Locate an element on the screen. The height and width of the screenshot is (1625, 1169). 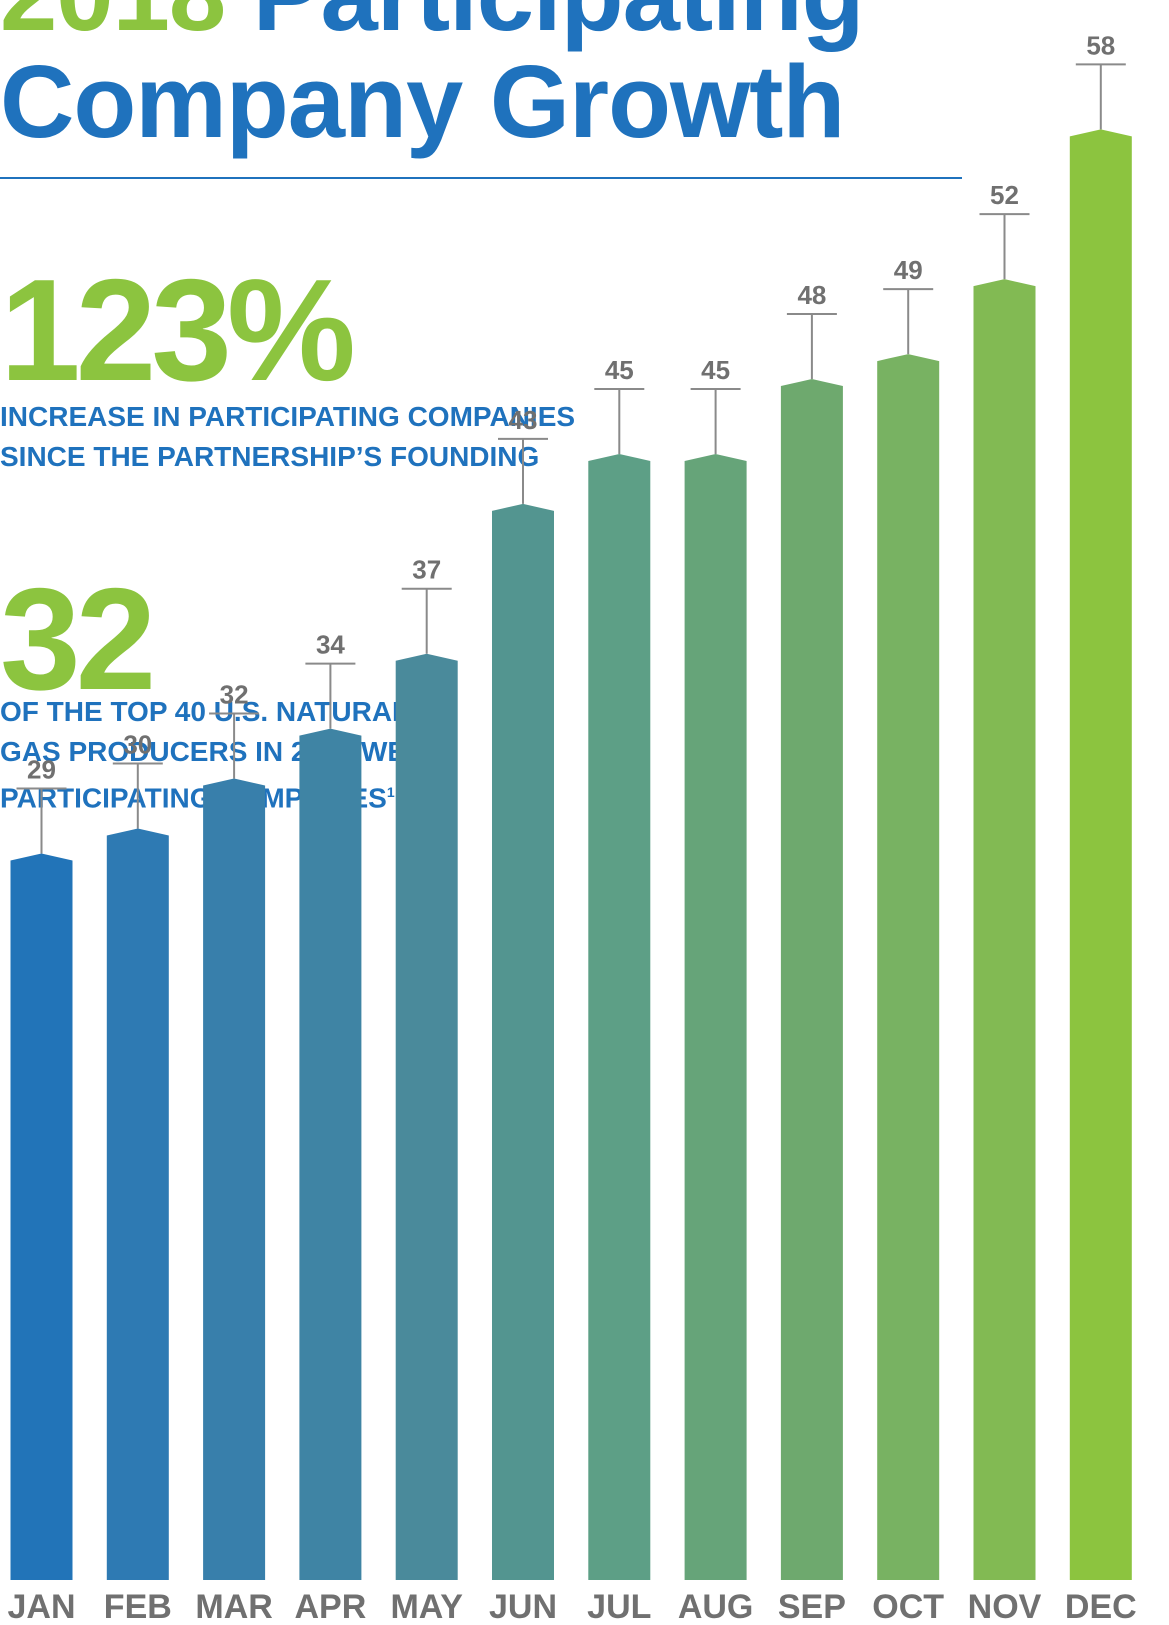
value-label-dec: 58 is located at coordinates (1100, 45).